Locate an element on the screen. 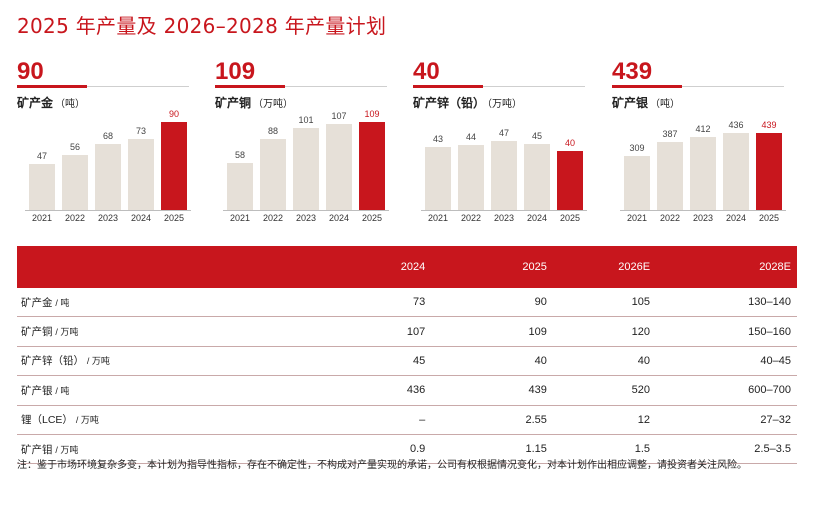  table-row: 矿产铜 / 万吨 107 109 120 150–160 is located at coordinates (407, 331).